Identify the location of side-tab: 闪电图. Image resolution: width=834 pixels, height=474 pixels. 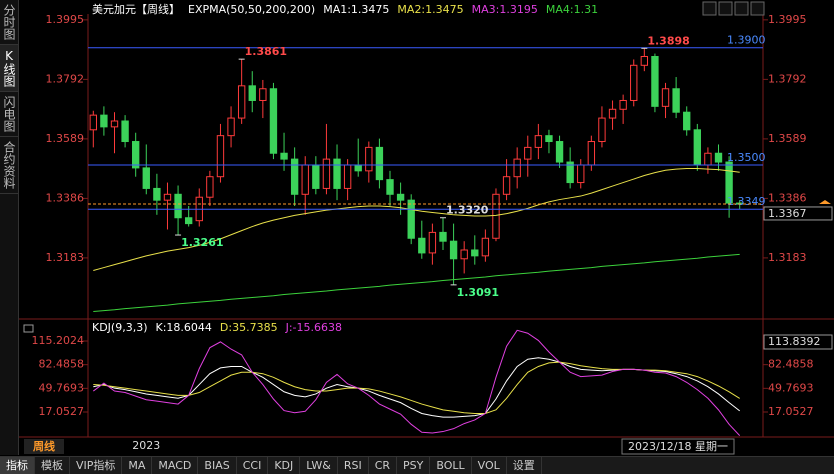
(9, 114).